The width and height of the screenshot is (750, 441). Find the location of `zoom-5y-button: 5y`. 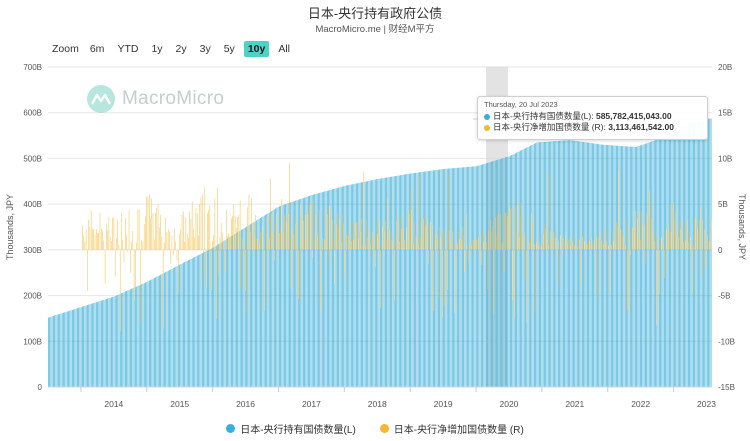

zoom-5y-button: 5y is located at coordinates (229, 49).